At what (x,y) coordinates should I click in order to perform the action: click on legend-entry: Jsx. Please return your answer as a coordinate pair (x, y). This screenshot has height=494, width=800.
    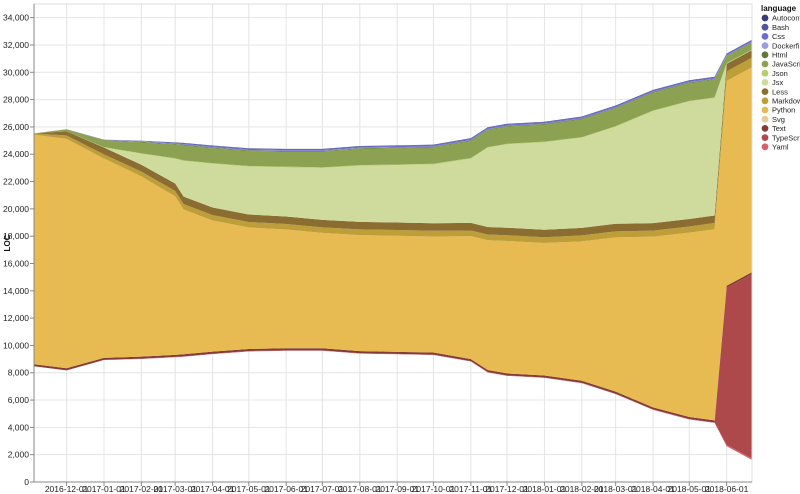
    Looking at the image, I should click on (778, 82).